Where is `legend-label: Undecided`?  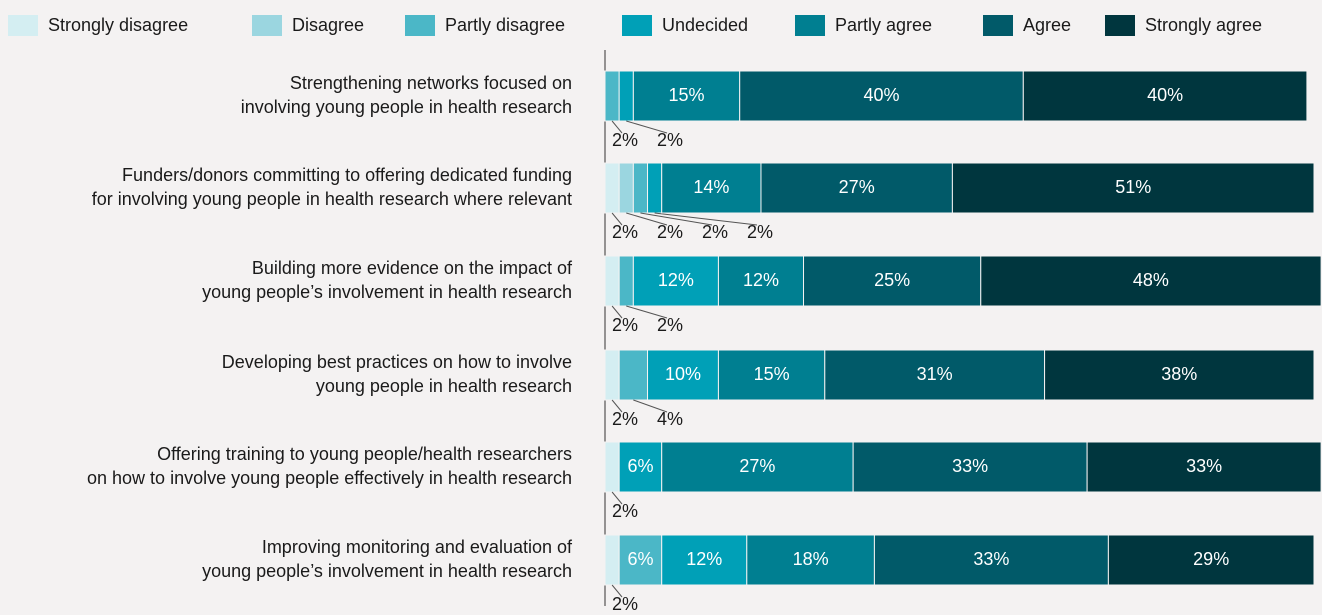 legend-label: Undecided is located at coordinates (705, 25).